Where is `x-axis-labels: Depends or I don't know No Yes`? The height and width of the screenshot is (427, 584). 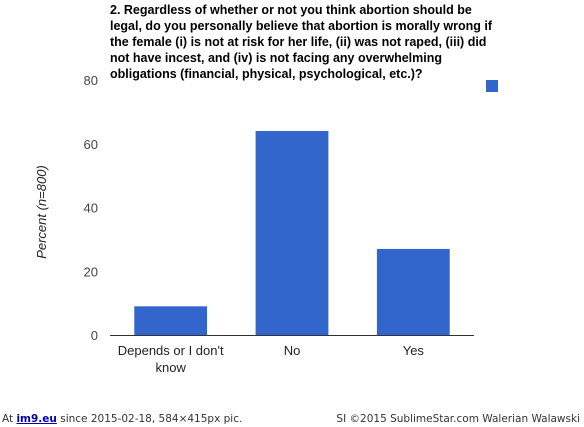 x-axis-labels: Depends or I don't know No Yes is located at coordinates (271, 359).